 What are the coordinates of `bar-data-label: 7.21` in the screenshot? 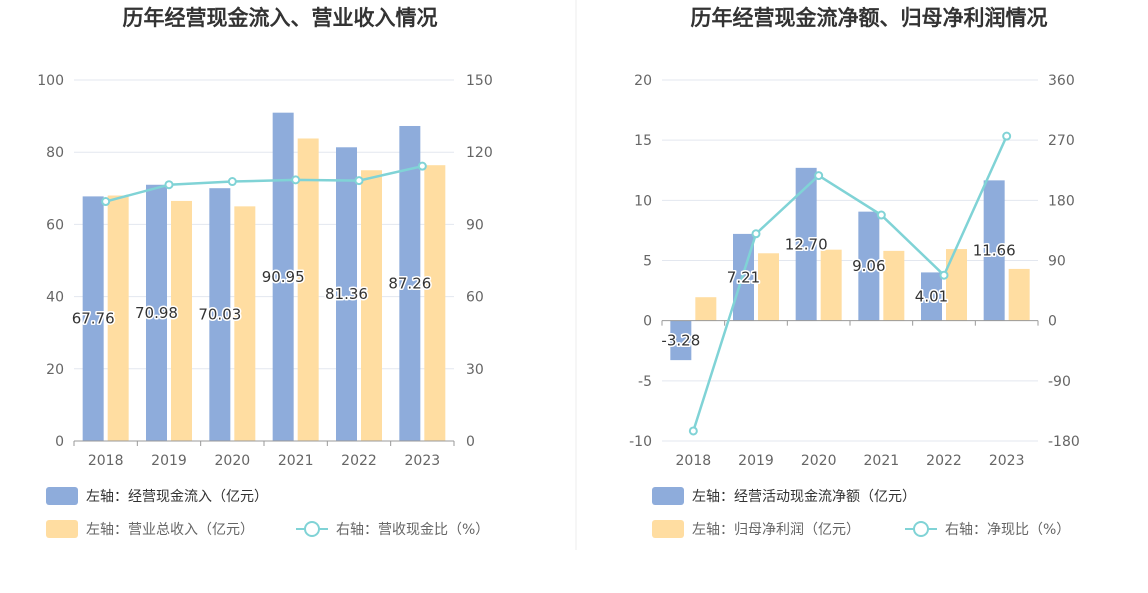 It's located at (743, 277).